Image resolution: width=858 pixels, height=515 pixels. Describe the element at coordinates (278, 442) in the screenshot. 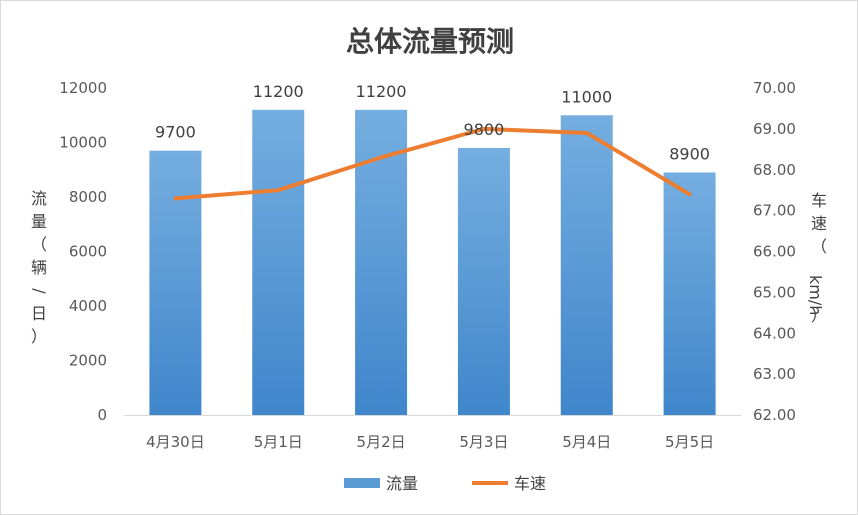

I see `x-tick-label: 5月1日` at that location.